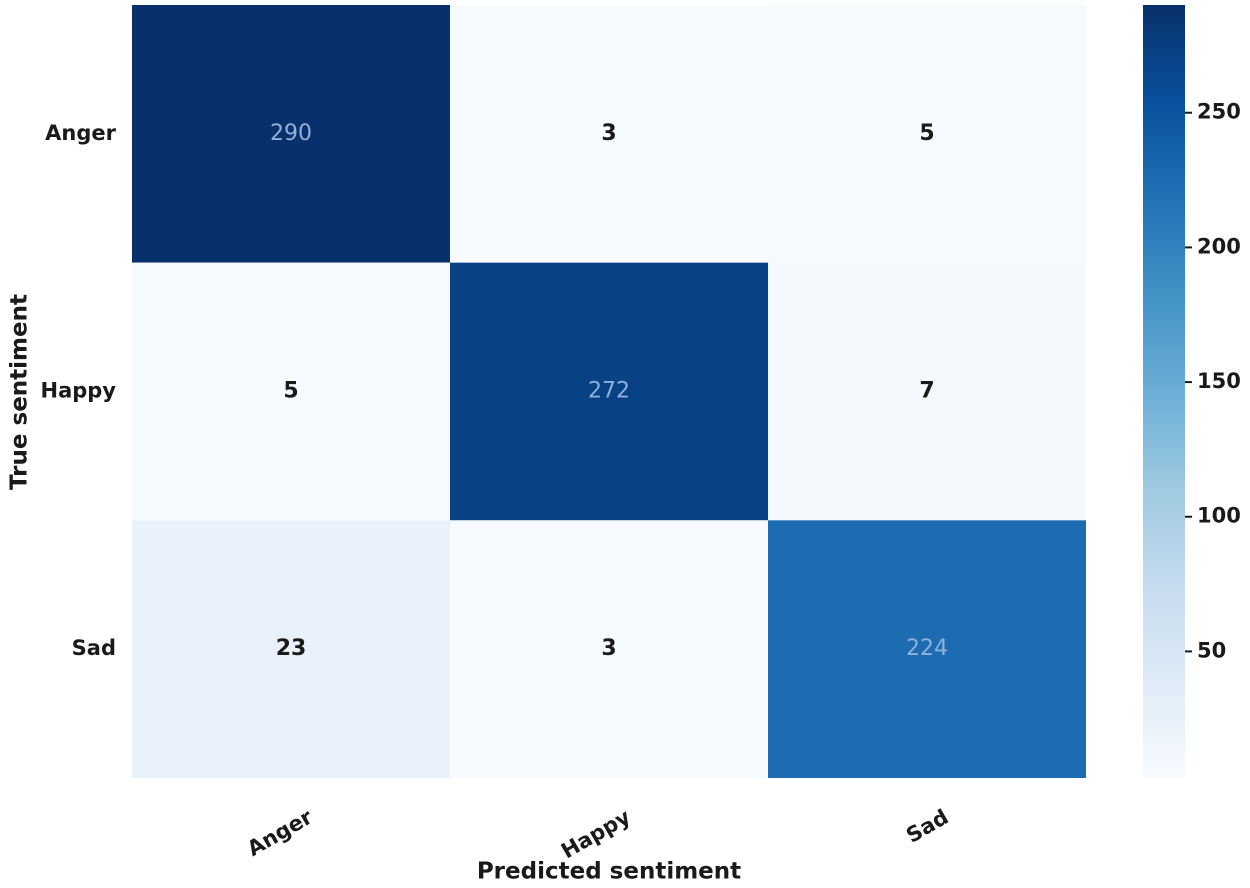 The width and height of the screenshot is (1250, 888). I want to click on cell-label: 7, so click(926, 391).